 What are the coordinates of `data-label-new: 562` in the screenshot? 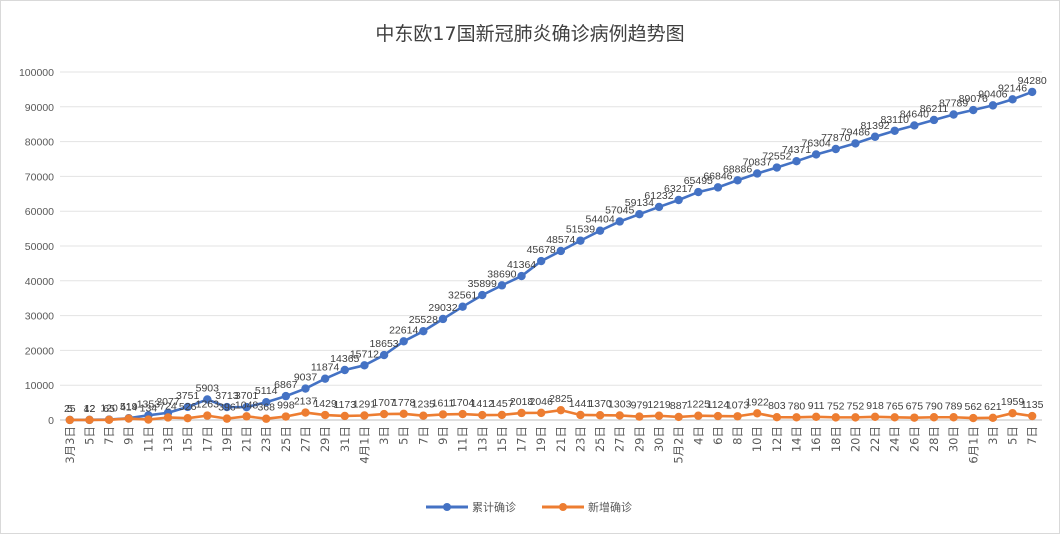 It's located at (973, 407).